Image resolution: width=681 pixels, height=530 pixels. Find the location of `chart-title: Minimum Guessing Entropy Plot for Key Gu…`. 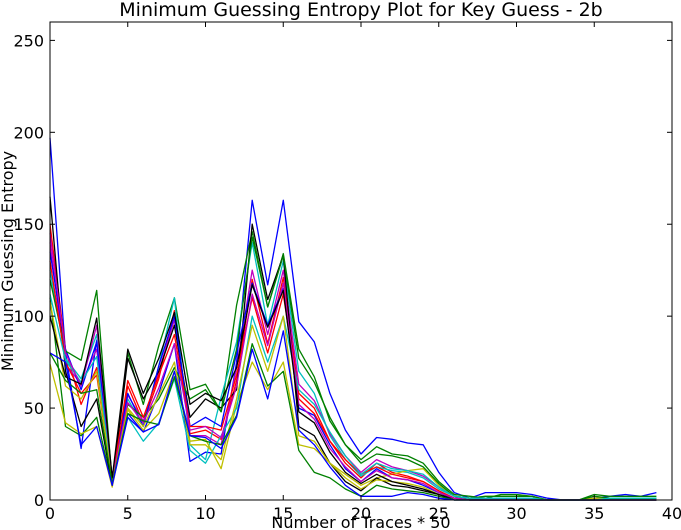

chart-title: Minimum Guessing Entropy Plot for Key Gu… is located at coordinates (360, 10).